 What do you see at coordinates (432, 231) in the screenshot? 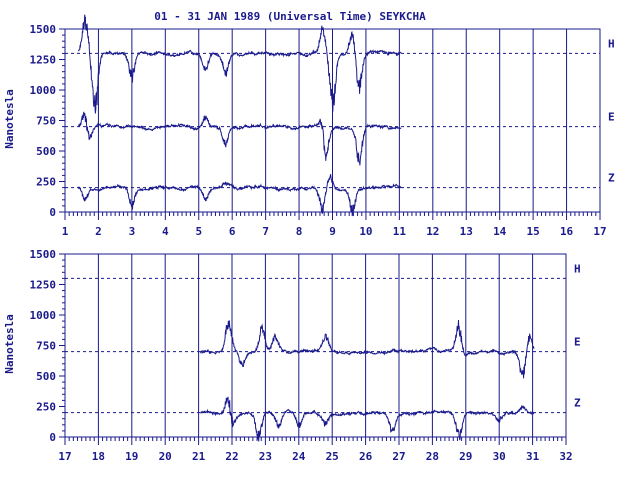
I see `x-tick-label: 12` at bounding box center [432, 231].